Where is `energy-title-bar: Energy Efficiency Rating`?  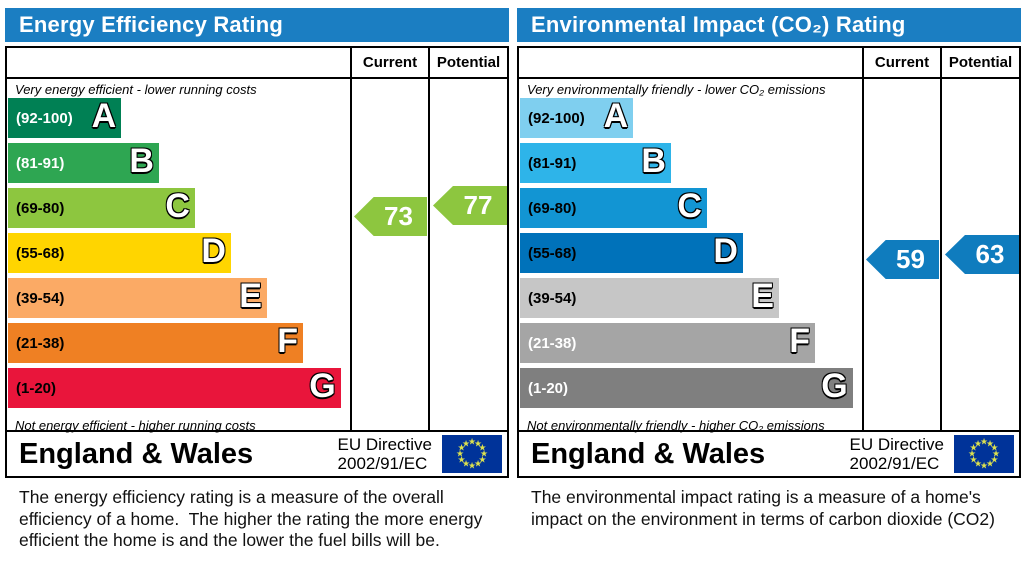 energy-title-bar: Energy Efficiency Rating is located at coordinates (257, 25).